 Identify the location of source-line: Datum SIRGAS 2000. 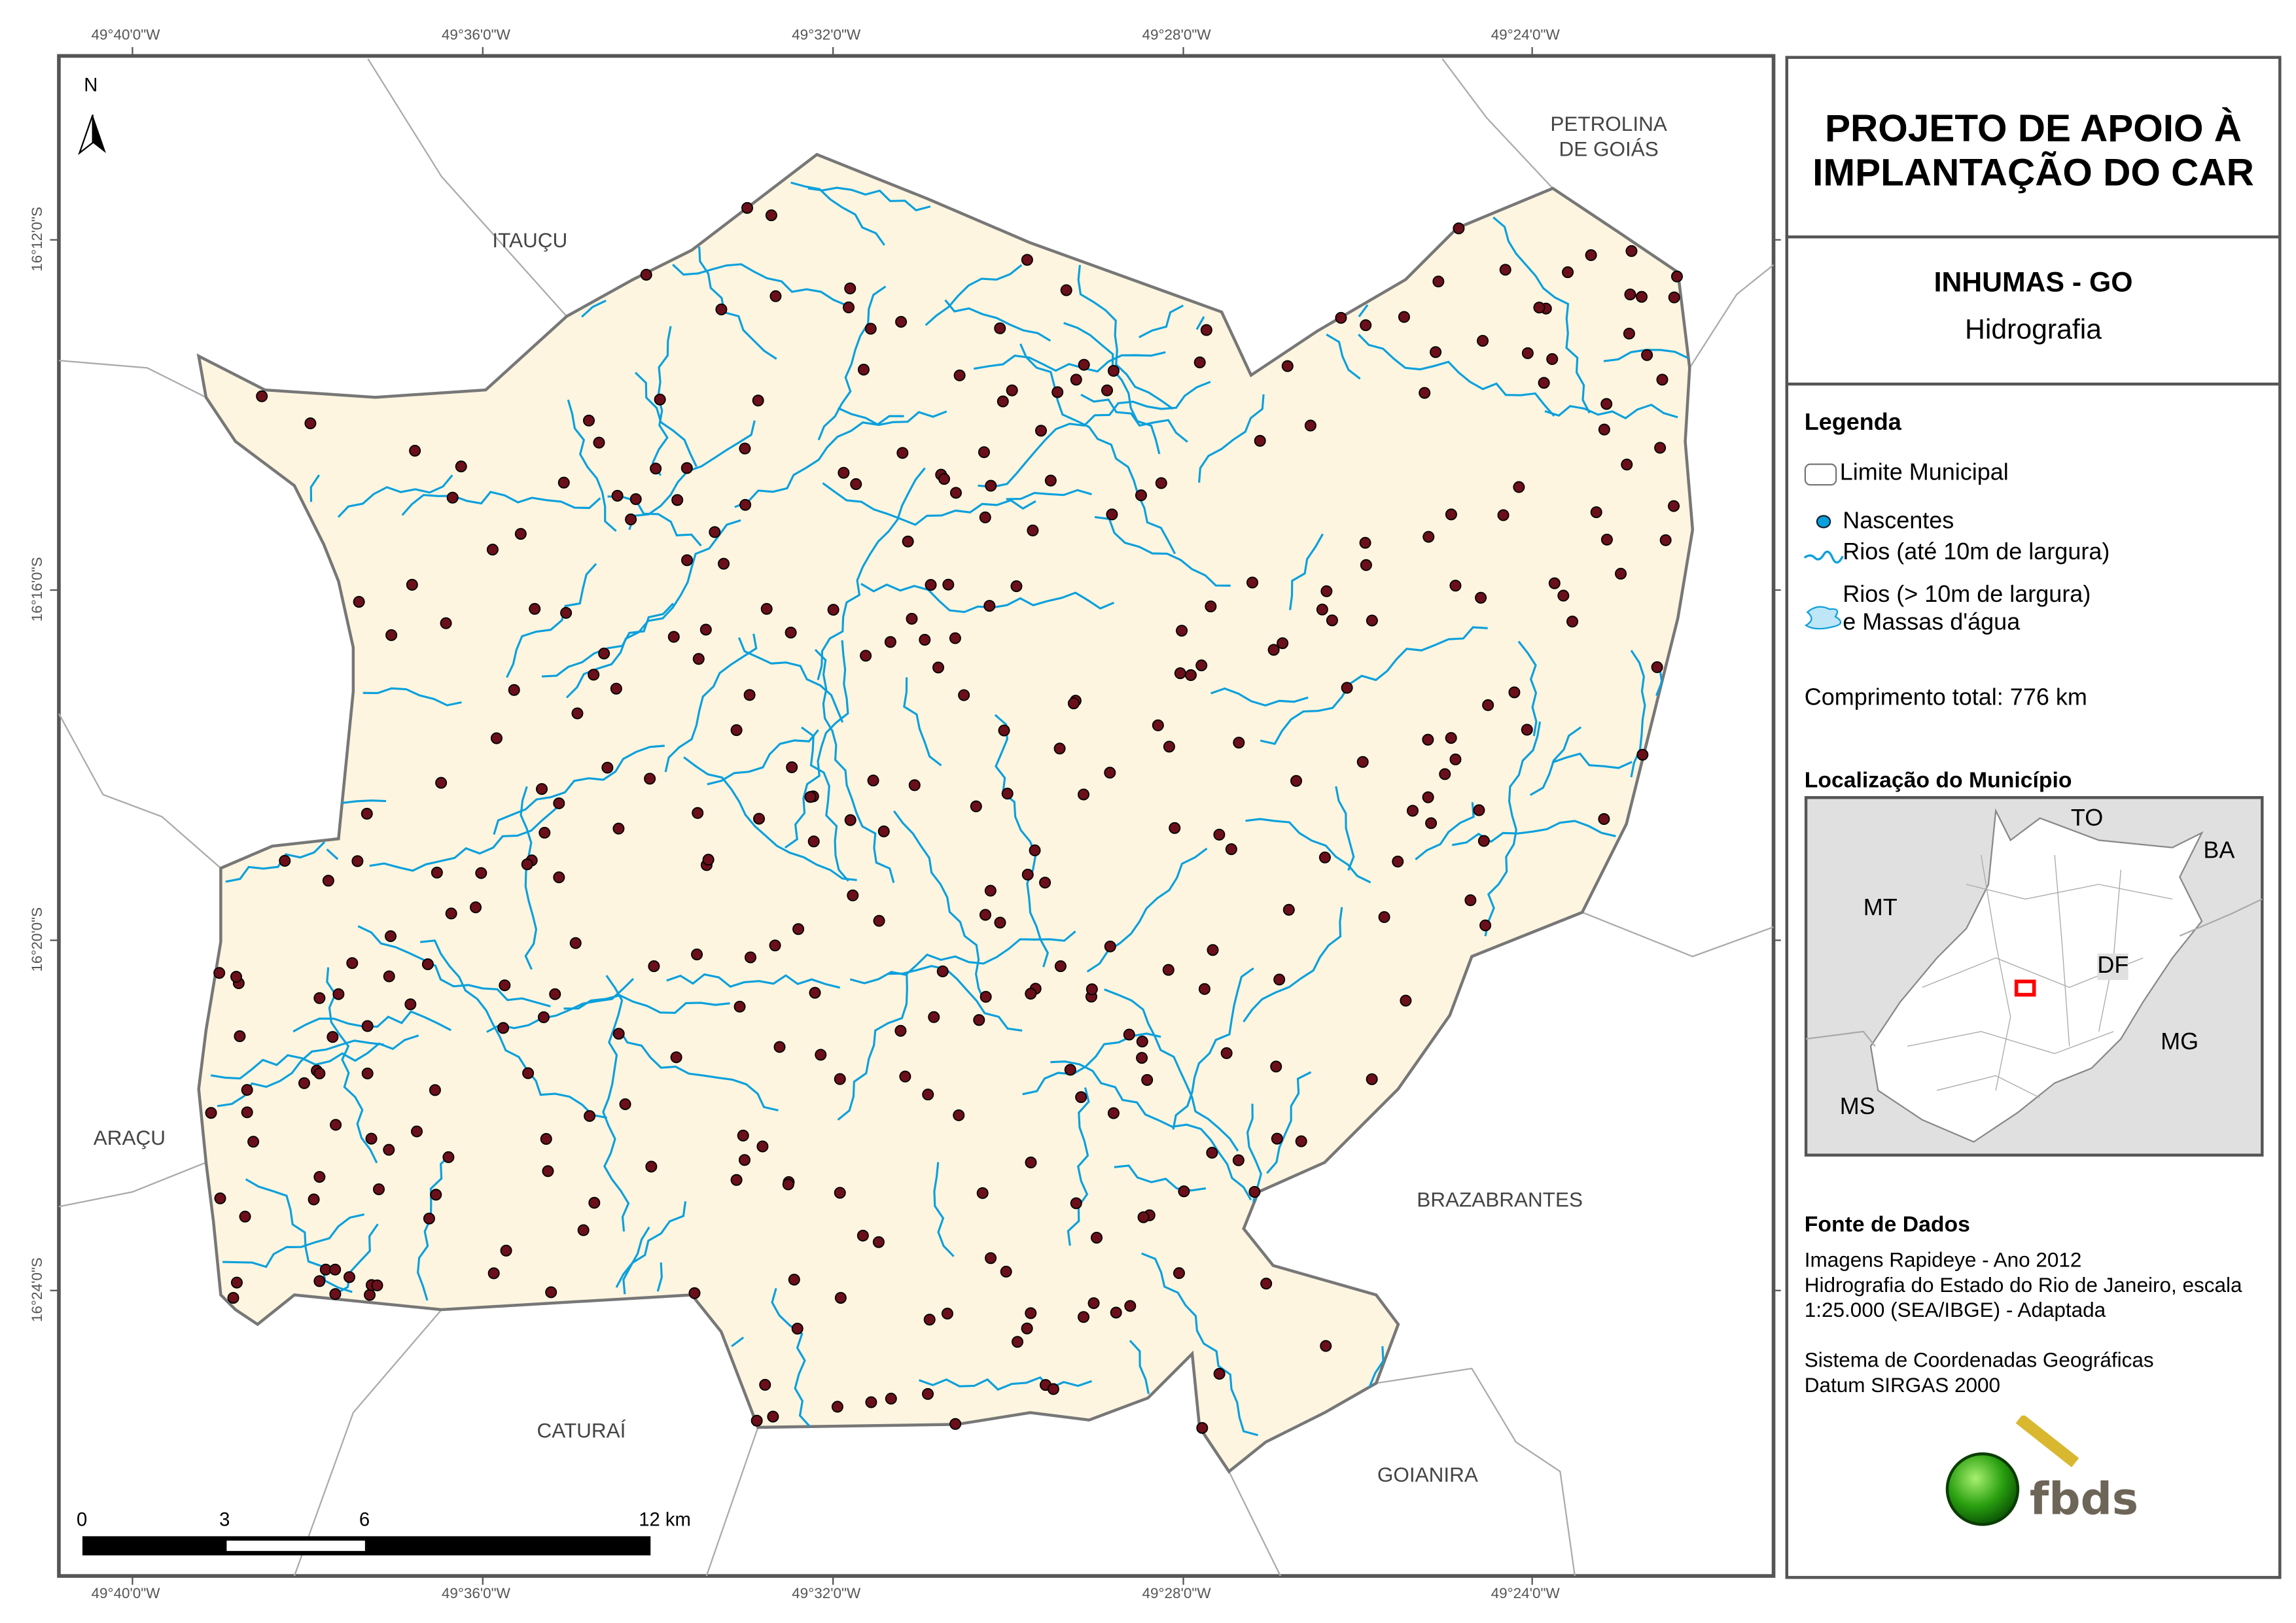
(1903, 1385).